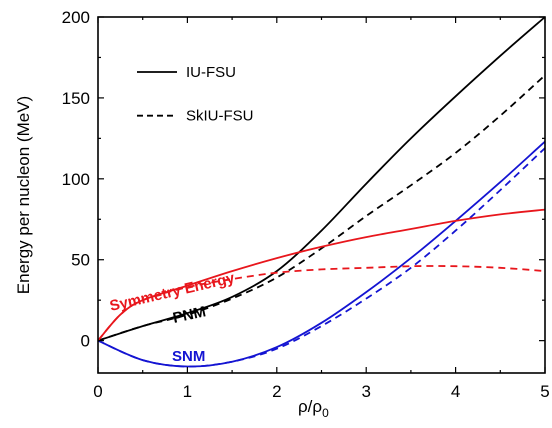 The width and height of the screenshot is (552, 428). I want to click on legend: IU-FSU SkIU-FSU, so click(195, 94).